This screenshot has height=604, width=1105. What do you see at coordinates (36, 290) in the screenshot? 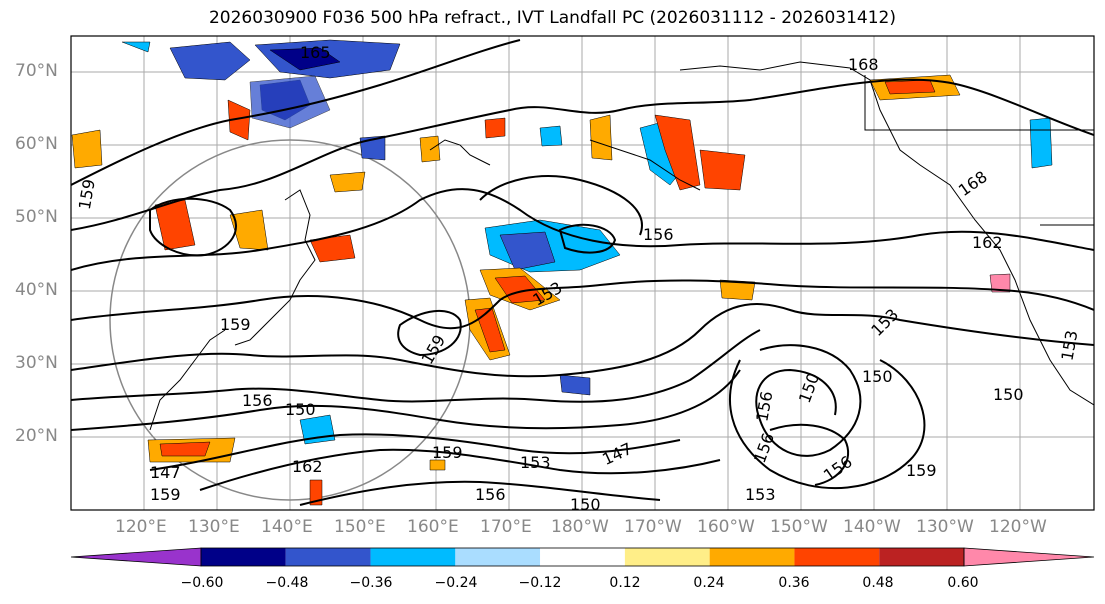
I see `lat-label: 40°N` at bounding box center [36, 290].